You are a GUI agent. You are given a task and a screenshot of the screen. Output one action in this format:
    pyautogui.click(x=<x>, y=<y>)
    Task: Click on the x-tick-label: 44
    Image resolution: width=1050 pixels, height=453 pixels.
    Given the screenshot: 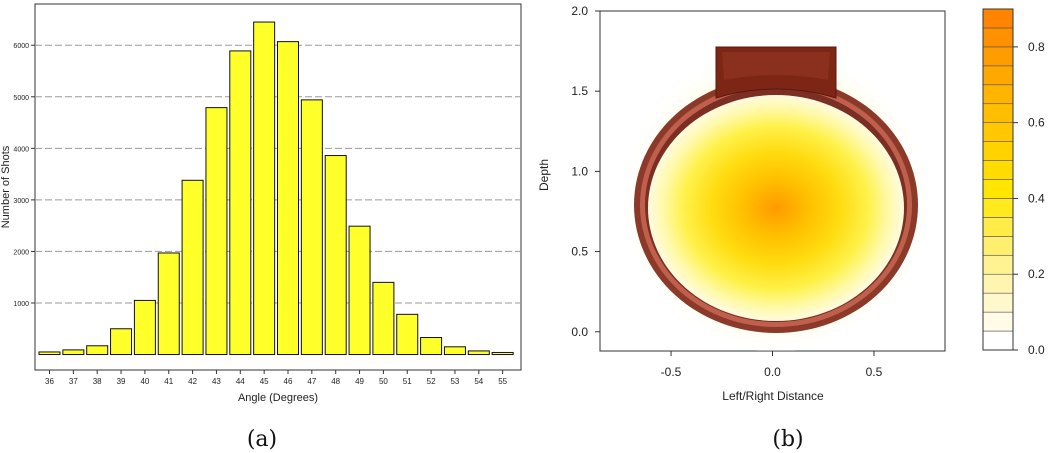 What is the action you would take?
    pyautogui.click(x=240, y=381)
    